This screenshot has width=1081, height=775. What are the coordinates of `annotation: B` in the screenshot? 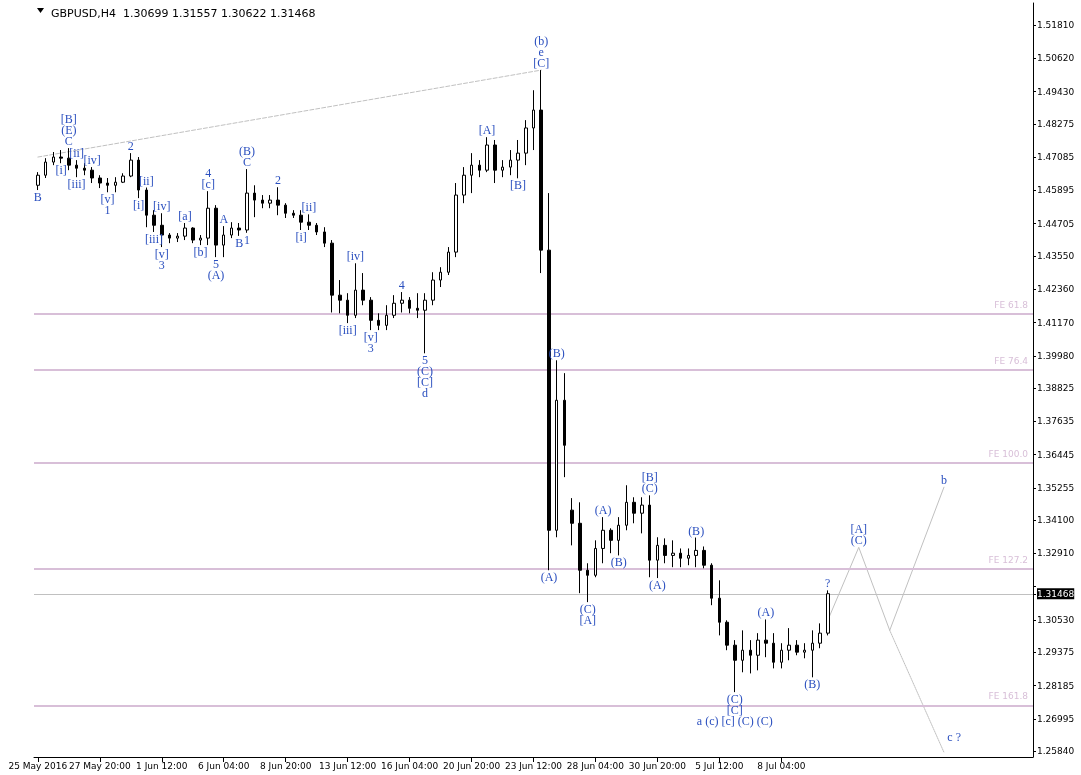 It's located at (37, 197).